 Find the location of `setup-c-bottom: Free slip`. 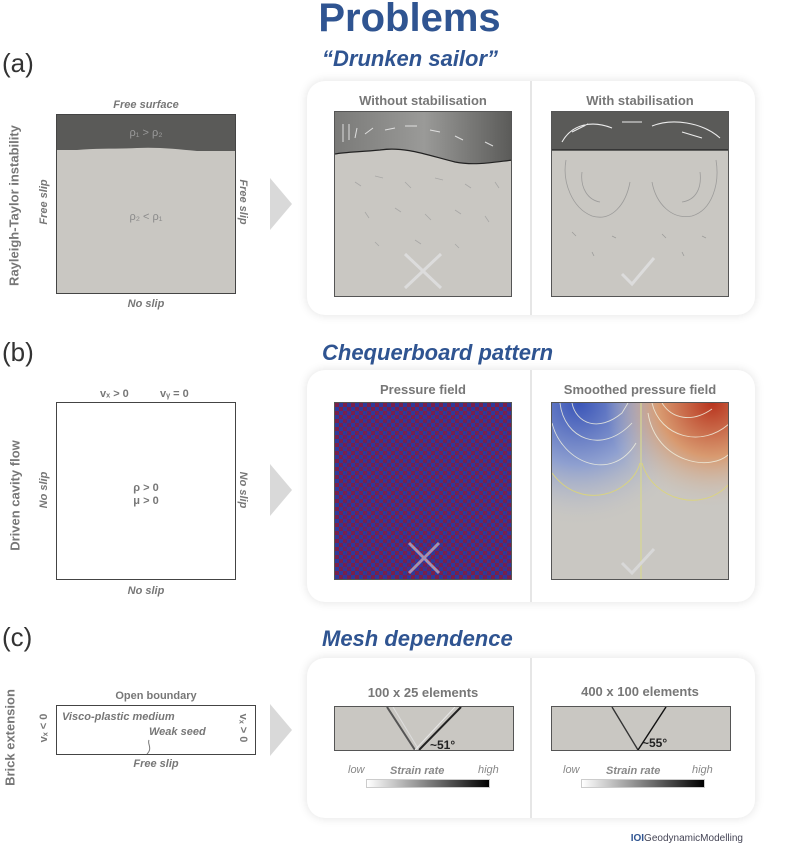

setup-c-bottom: Free slip is located at coordinates (156, 764).